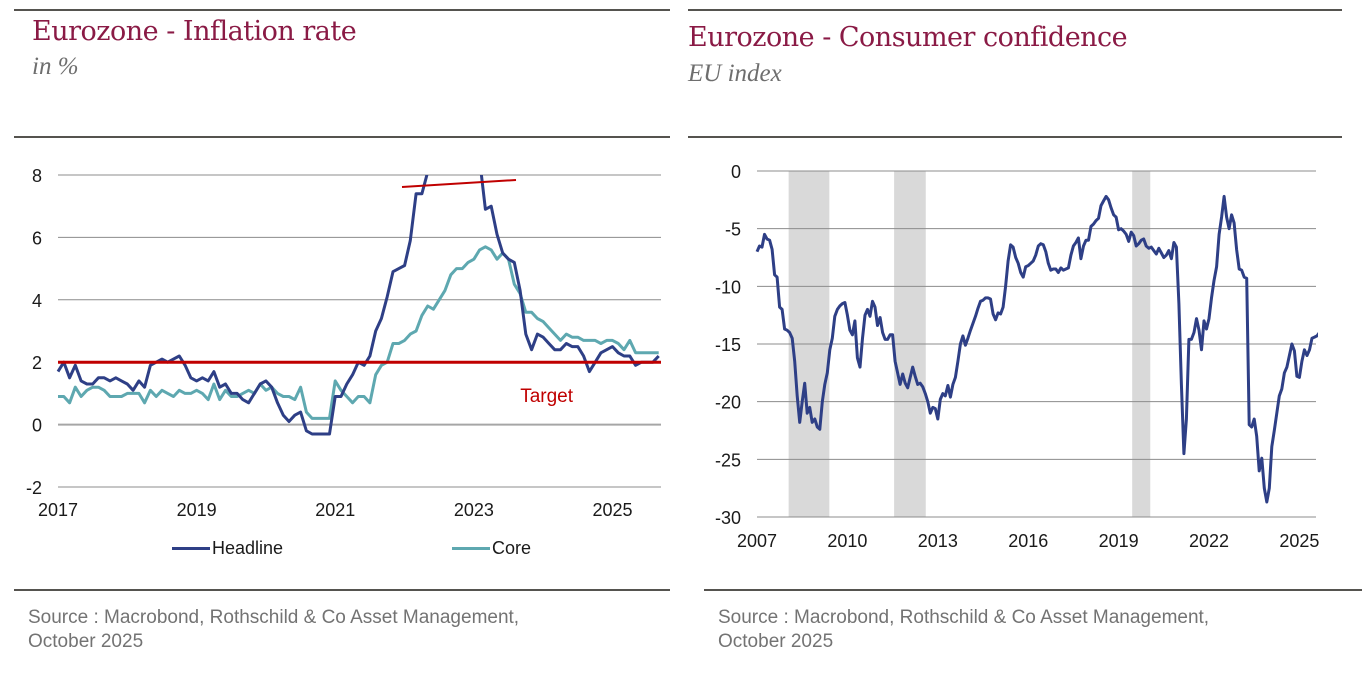  What do you see at coordinates (335, 510) in the screenshot?
I see `x-tick-label: 2021` at bounding box center [335, 510].